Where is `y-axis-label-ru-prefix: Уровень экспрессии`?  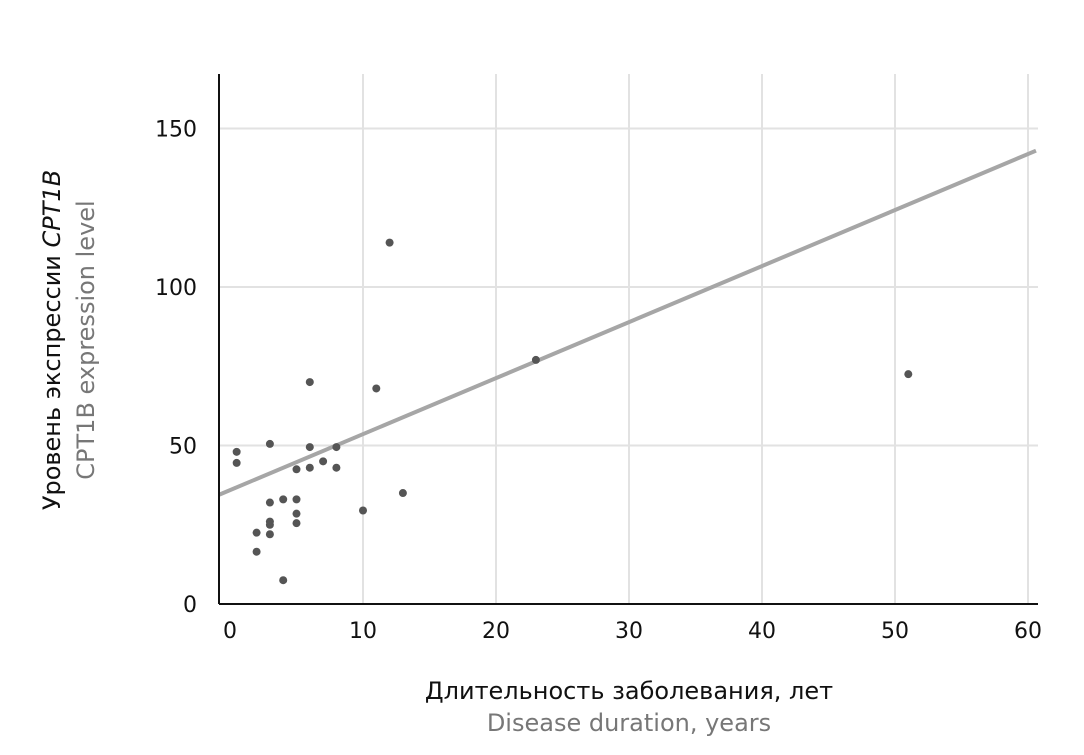
y-axis-label-ru-prefix: Уровень экспрессии is located at coordinates (52, 378).